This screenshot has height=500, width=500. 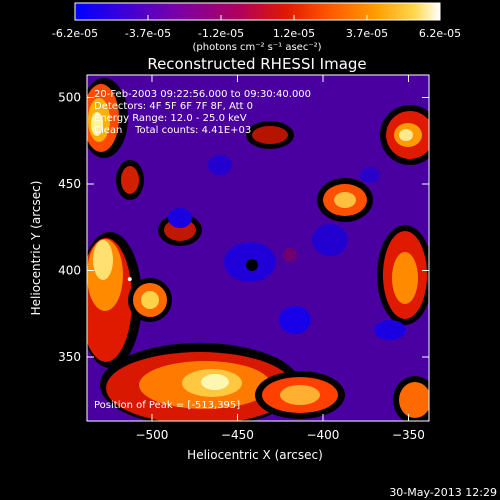 What do you see at coordinates (75, 33) in the screenshot?
I see `colorbar-tick-label: -6.2e-05` at bounding box center [75, 33].